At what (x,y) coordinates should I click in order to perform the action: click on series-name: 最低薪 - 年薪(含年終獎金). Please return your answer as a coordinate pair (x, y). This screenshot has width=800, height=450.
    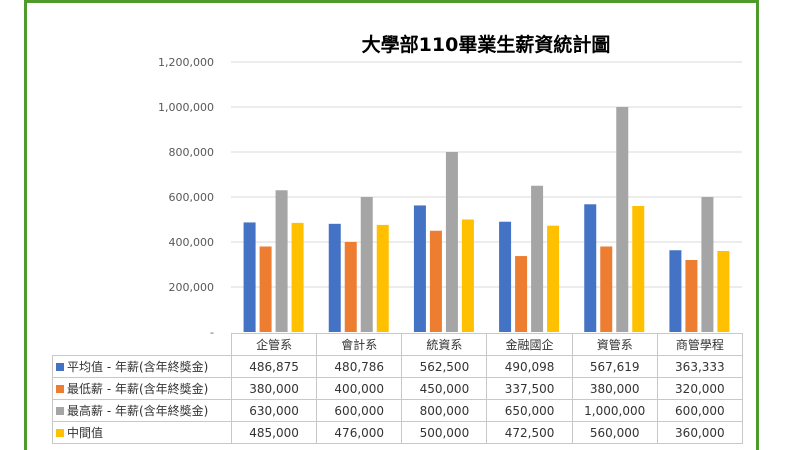
    Looking at the image, I should click on (138, 389).